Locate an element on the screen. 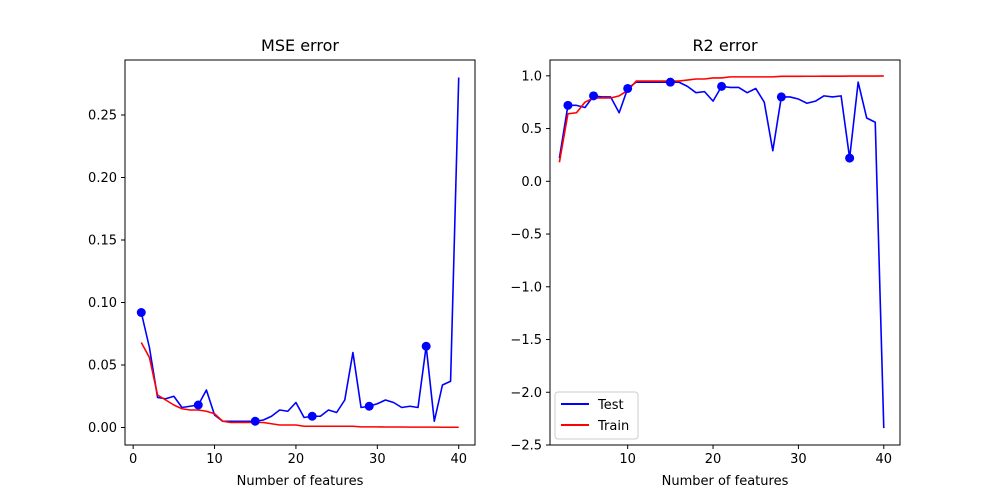 Image resolution: width=1000 pixels, height=504 pixels. r2-y-tick-label: −2.0 is located at coordinates (526, 393).